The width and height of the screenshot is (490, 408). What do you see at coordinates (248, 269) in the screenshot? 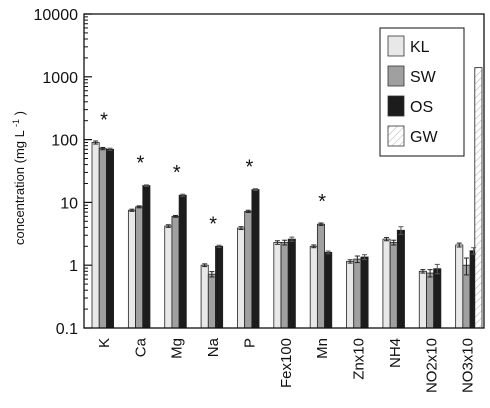
I see `bar-sw-p` at bounding box center [248, 269].